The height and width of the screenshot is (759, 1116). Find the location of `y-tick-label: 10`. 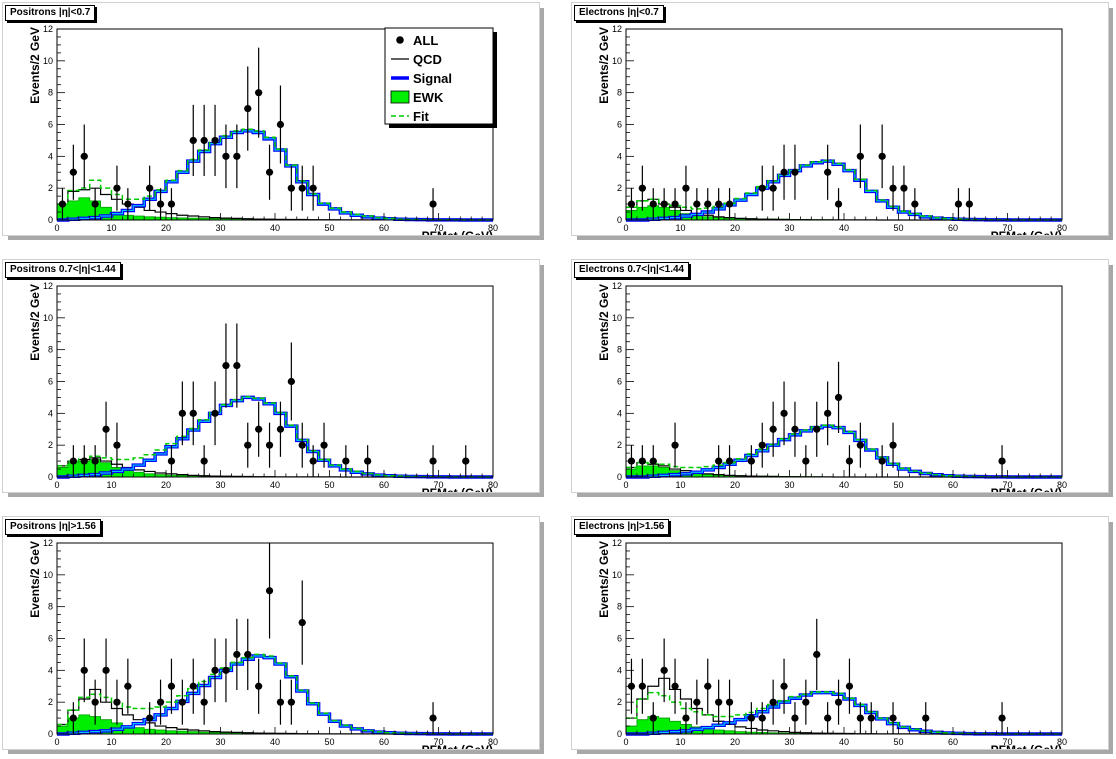

y-tick-label: 10 is located at coordinates (617, 575).